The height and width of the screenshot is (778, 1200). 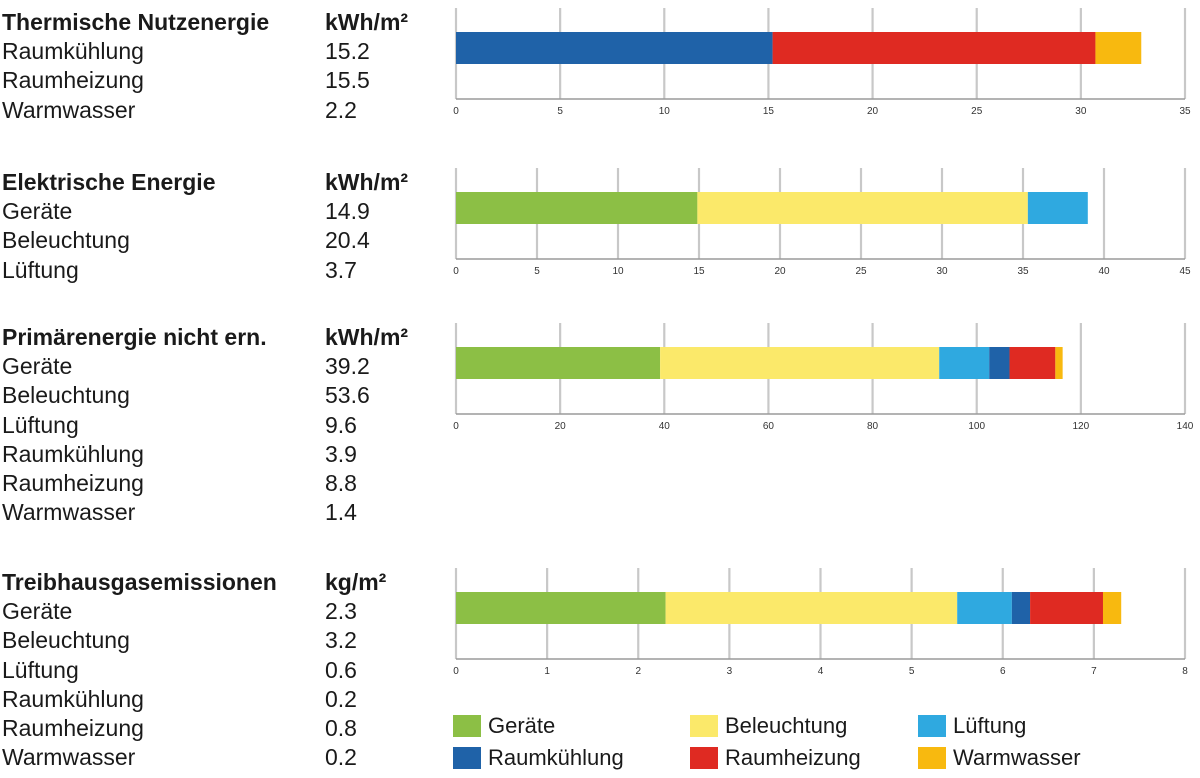 I want to click on tick-label: 2, so click(x=638, y=671).